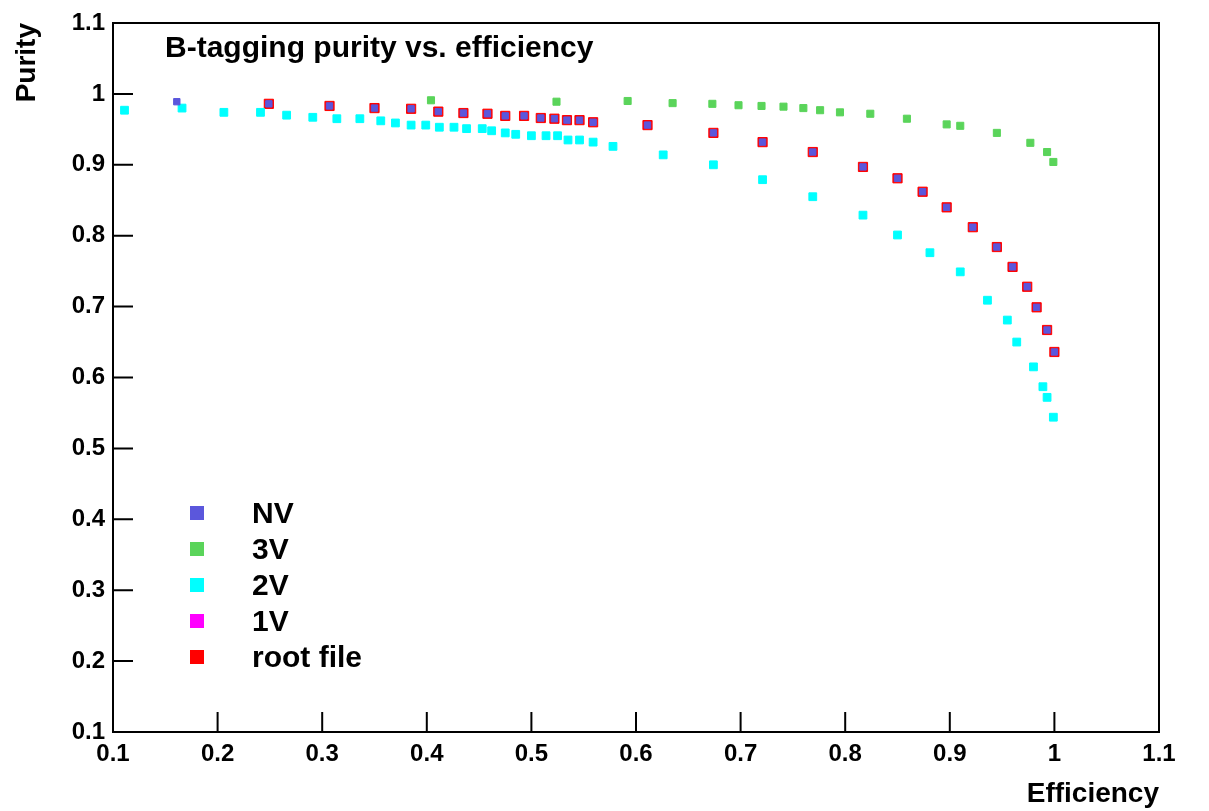 This screenshot has width=1209, height=811. Describe the element at coordinates (270, 549) in the screenshot. I see `legend-label: 3V` at that location.